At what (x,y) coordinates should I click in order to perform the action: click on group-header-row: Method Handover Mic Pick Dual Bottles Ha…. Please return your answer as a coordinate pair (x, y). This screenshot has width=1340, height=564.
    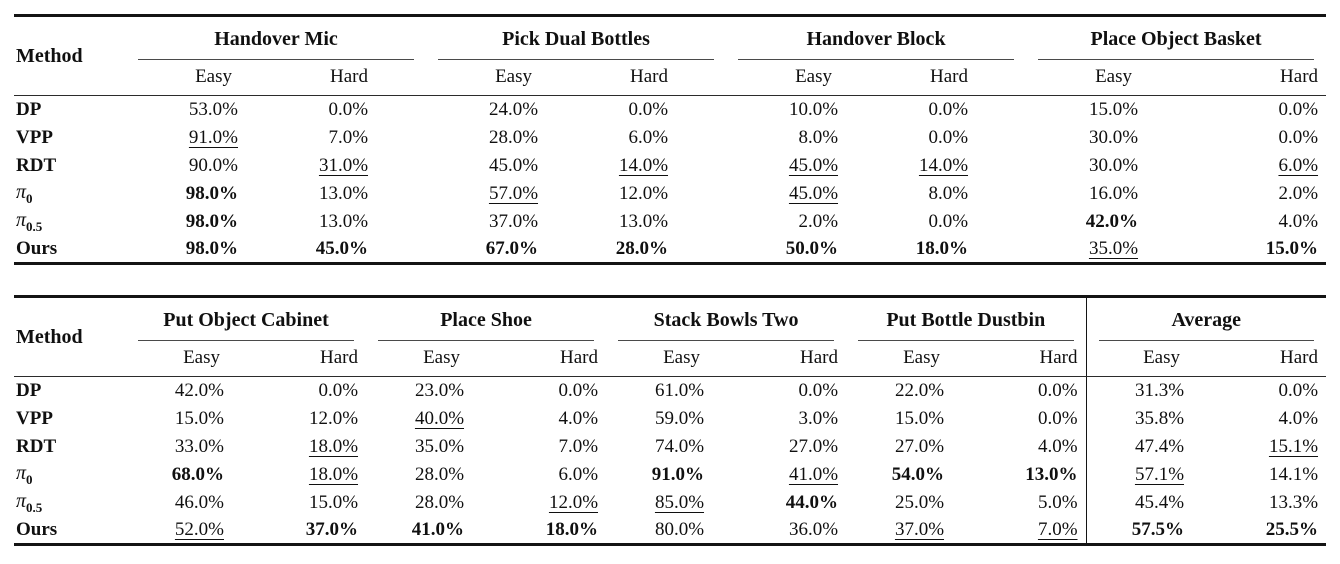
    Looking at the image, I should click on (670, 55).